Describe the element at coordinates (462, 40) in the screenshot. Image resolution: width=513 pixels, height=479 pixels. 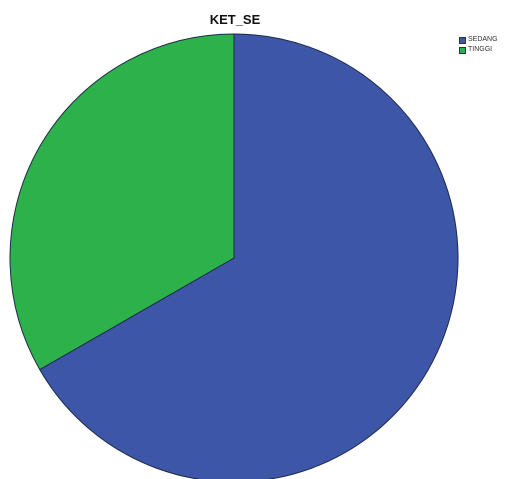
I see `legend-swatch-sedang` at that location.